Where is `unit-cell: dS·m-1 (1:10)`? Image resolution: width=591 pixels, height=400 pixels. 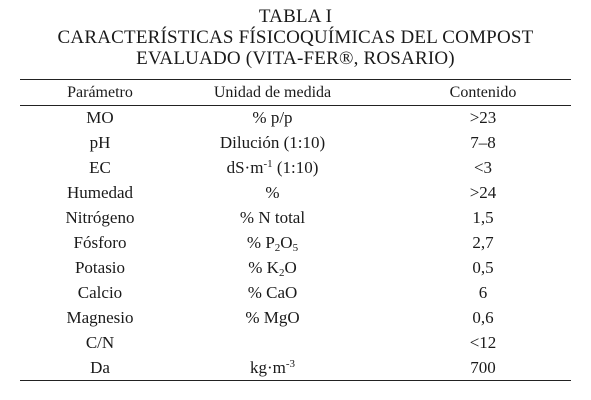
unit-cell: dS·m-1 (1:10) is located at coordinates (272, 167).